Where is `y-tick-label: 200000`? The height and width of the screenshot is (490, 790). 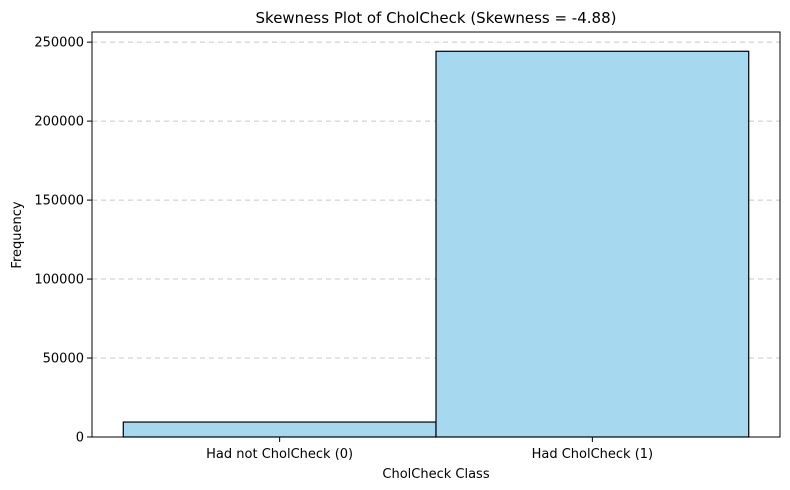 y-tick-label: 200000 is located at coordinates (59, 122).